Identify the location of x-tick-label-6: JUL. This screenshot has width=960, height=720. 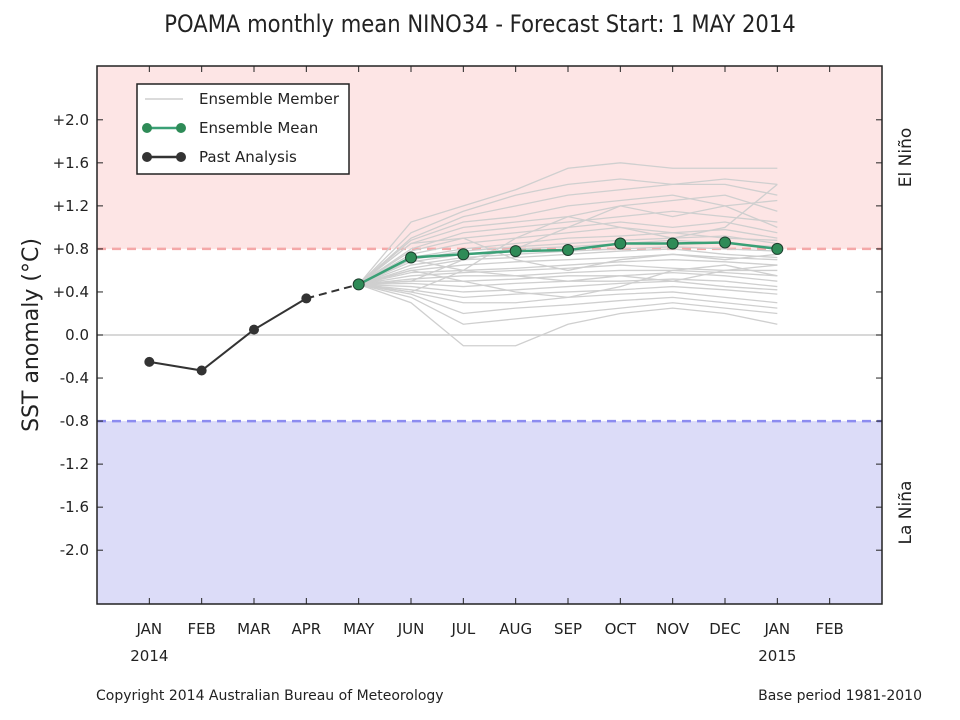
(462, 629).